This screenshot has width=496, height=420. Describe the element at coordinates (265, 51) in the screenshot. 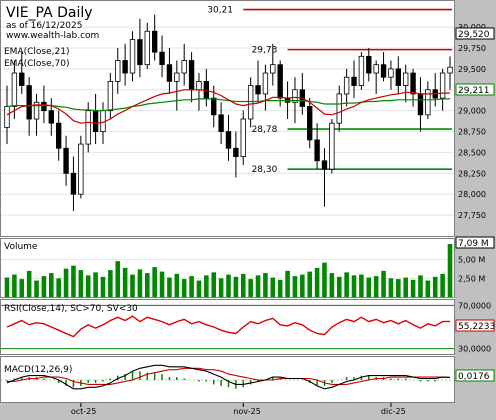

I see `level-label: 29,73` at that location.